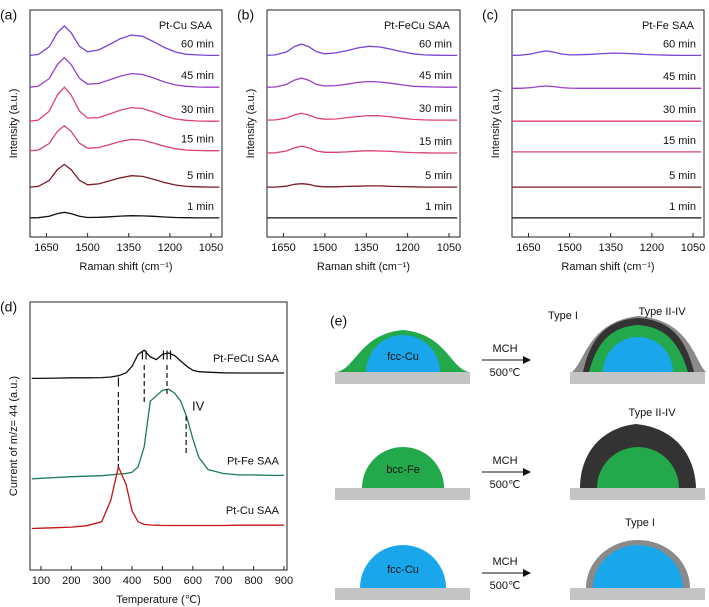 Image resolution: width=709 pixels, height=607 pixels. Describe the element at coordinates (8, 15) in the screenshot. I see `panel-label: (a)` at that location.